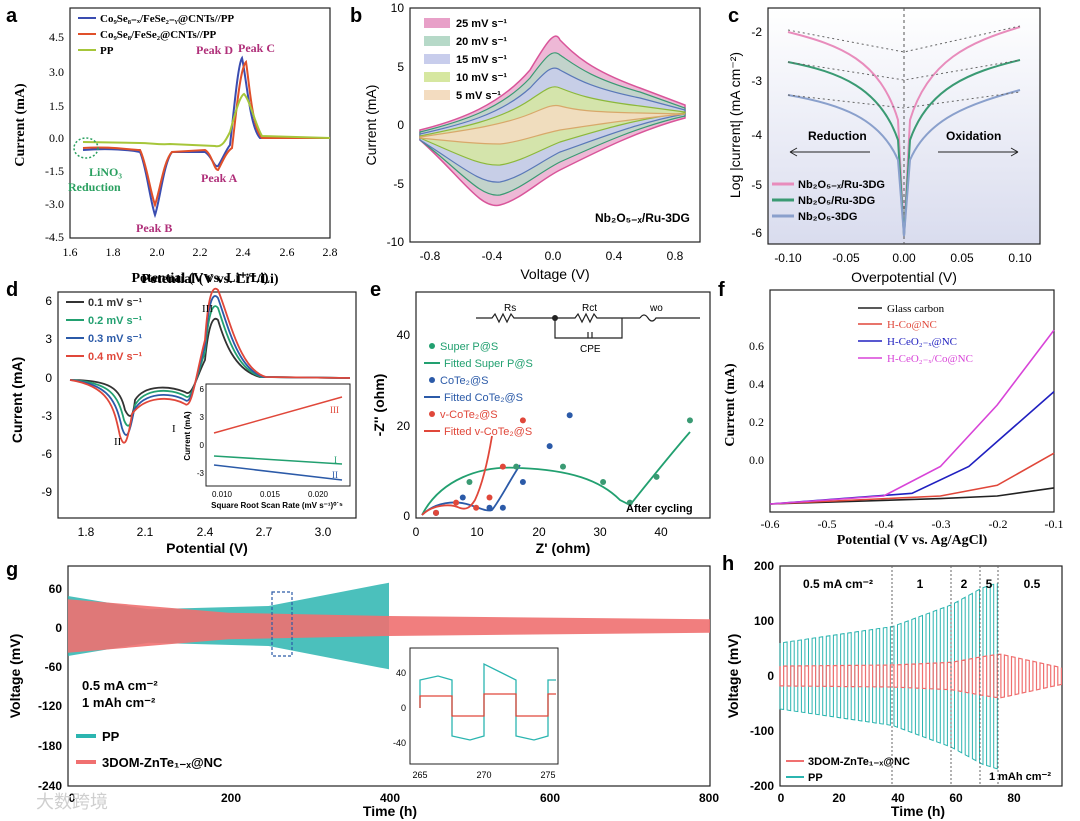 The image size is (1080, 821). Describe the element at coordinates (145, 532) in the screenshot. I see `x-tick-d-1: 2.1` at that location.